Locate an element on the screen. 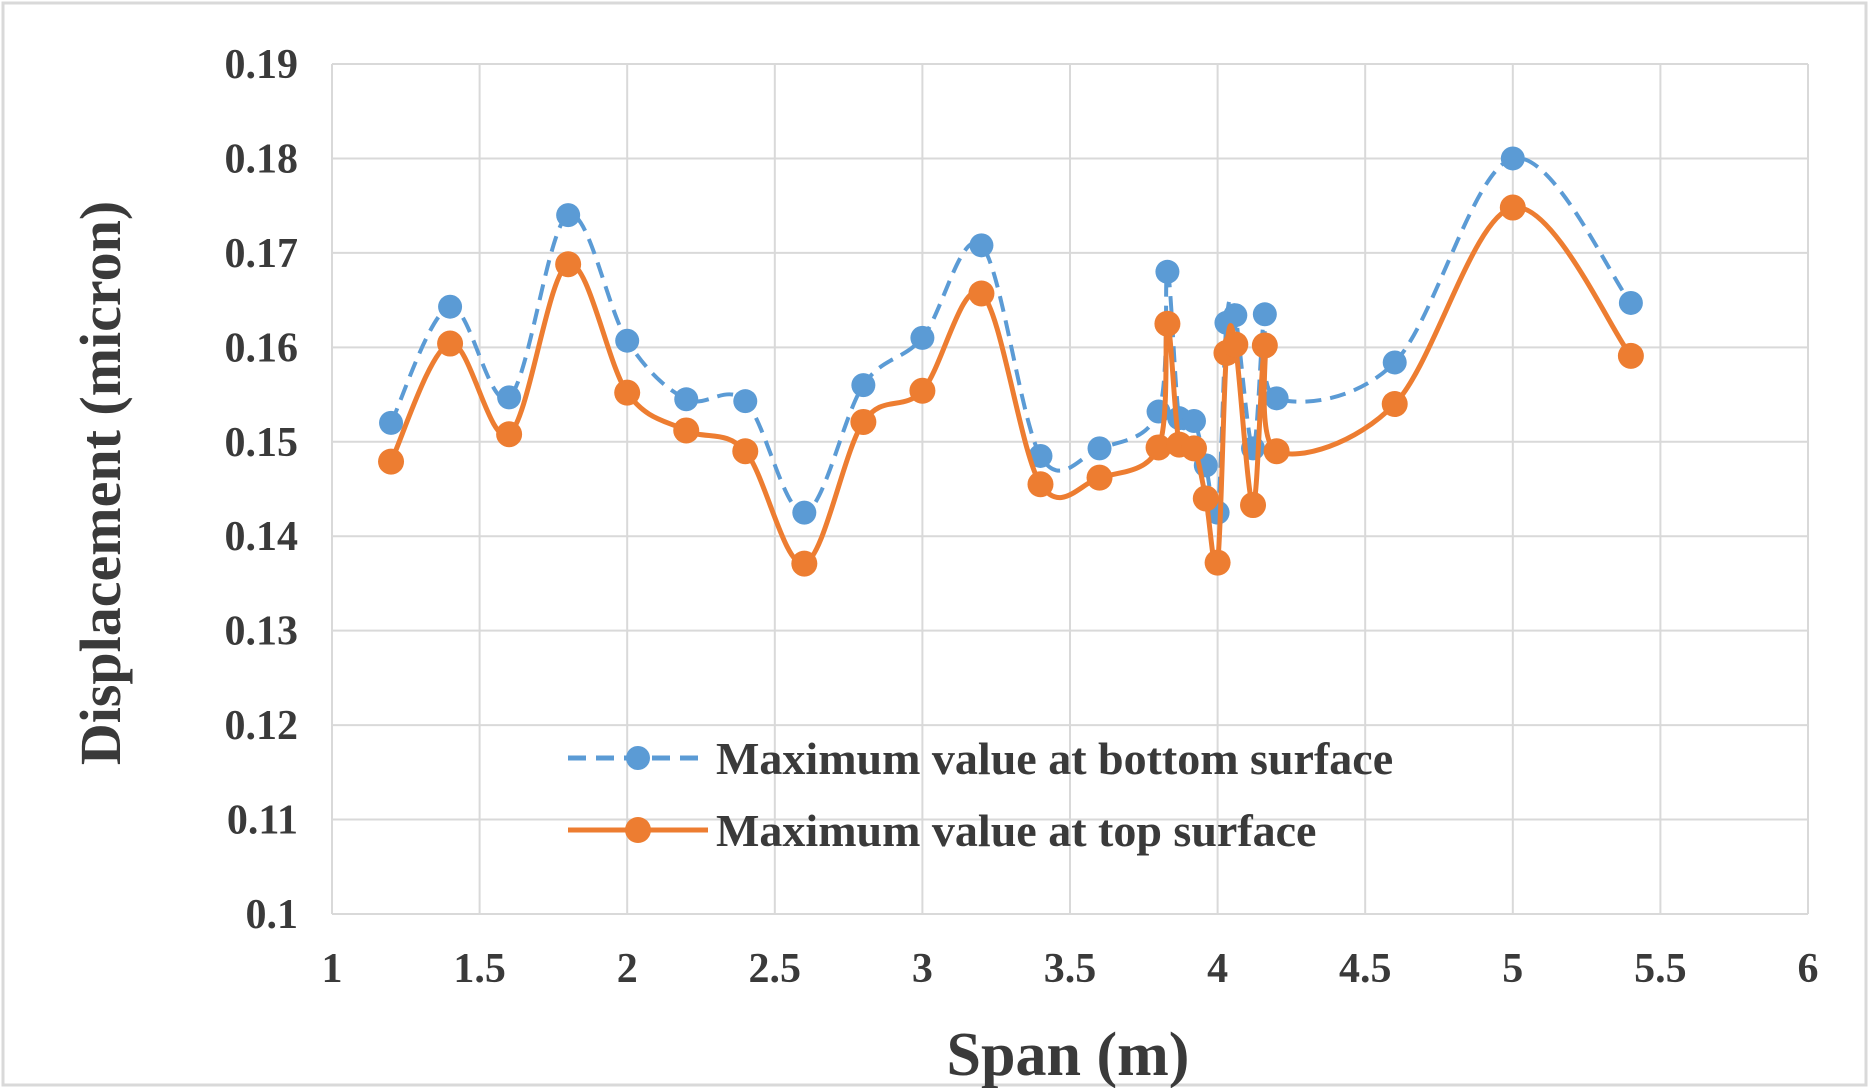 The width and height of the screenshot is (1869, 1088). y-tick-label: 0.19 is located at coordinates (262, 65).